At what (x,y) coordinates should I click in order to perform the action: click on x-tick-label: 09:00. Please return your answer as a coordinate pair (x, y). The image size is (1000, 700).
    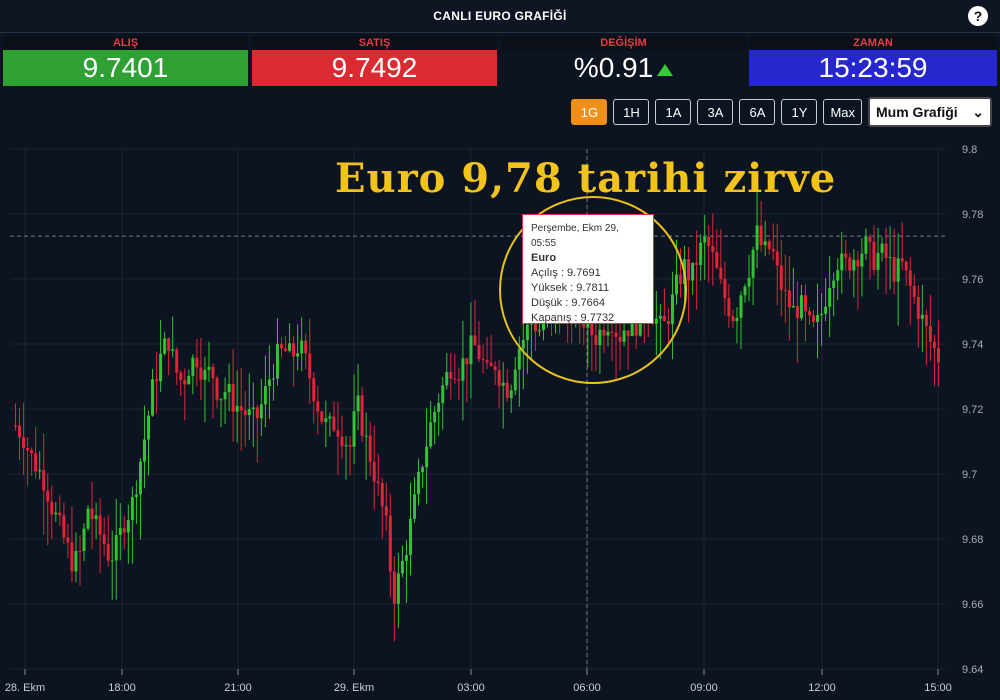
    Looking at the image, I should click on (704, 688).